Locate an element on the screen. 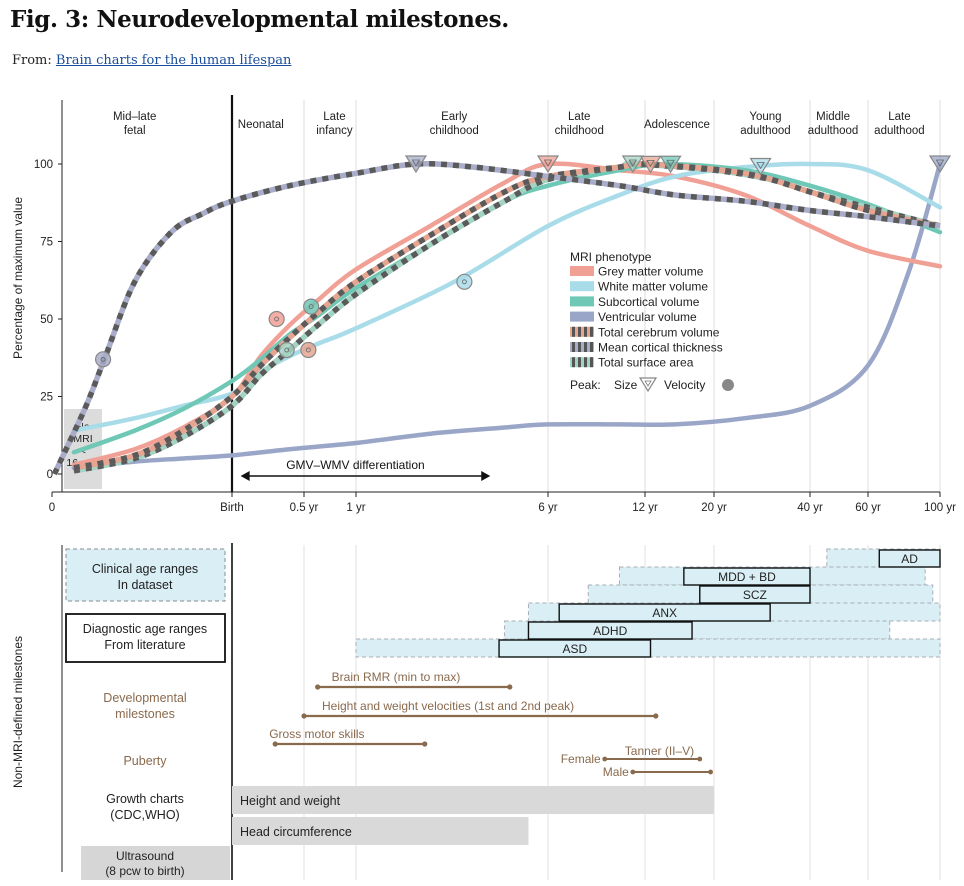 The width and height of the screenshot is (964, 886). period-label: infancy is located at coordinates (334, 131).